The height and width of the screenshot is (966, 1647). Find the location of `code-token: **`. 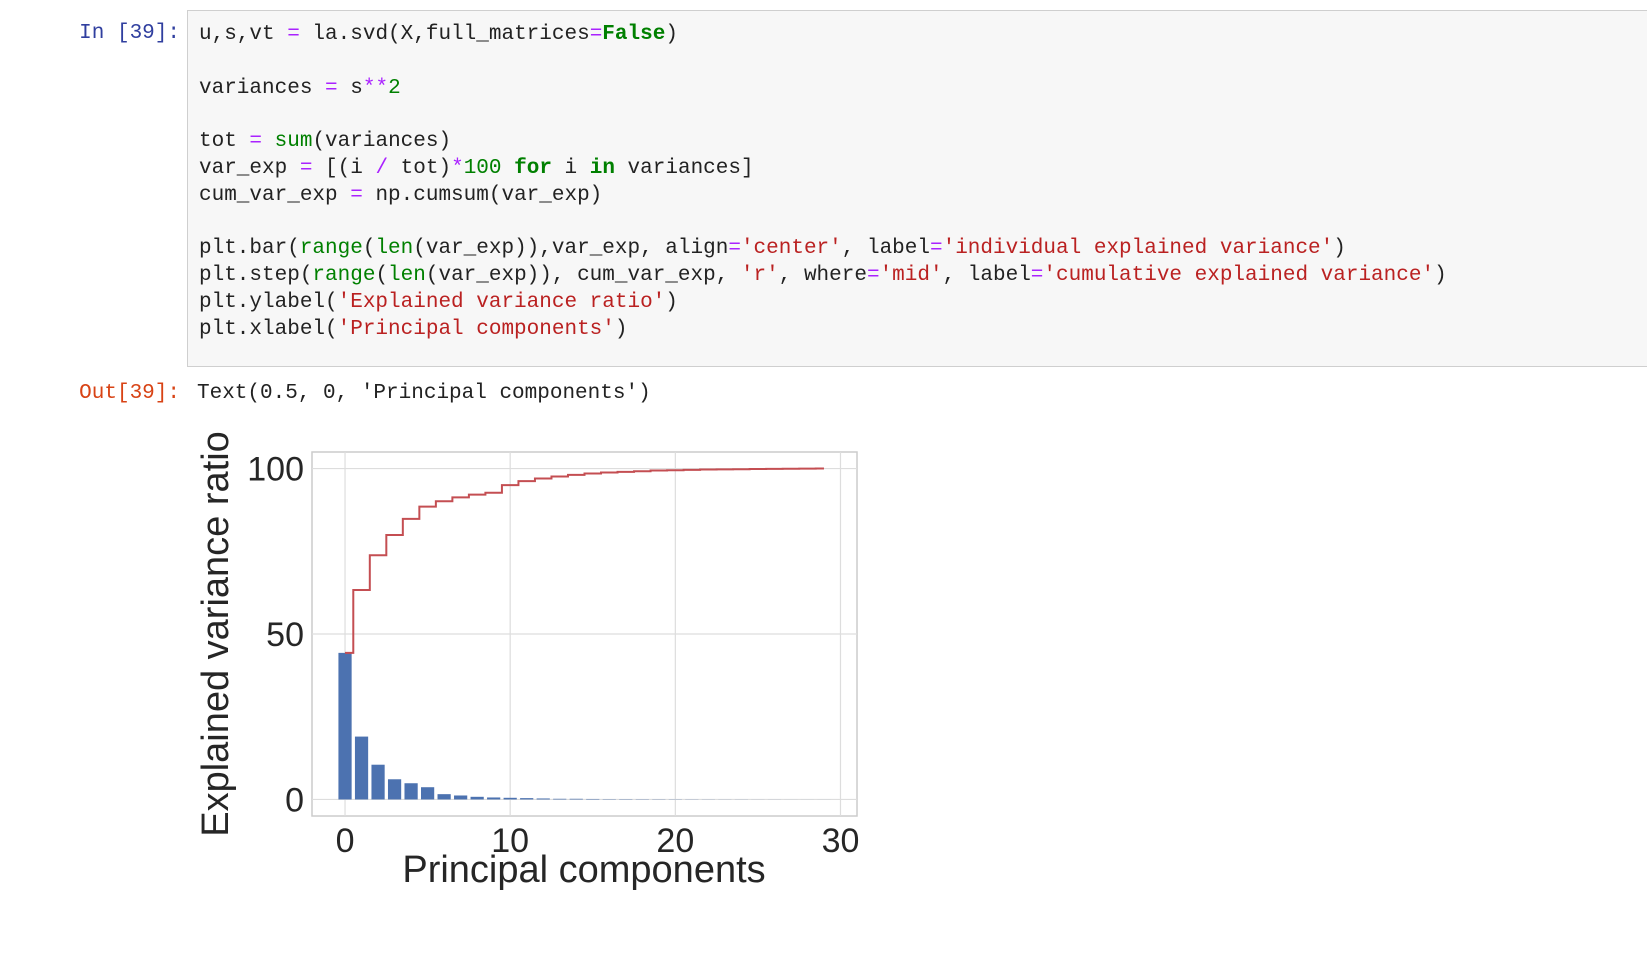

code-token: ** is located at coordinates (375, 88).